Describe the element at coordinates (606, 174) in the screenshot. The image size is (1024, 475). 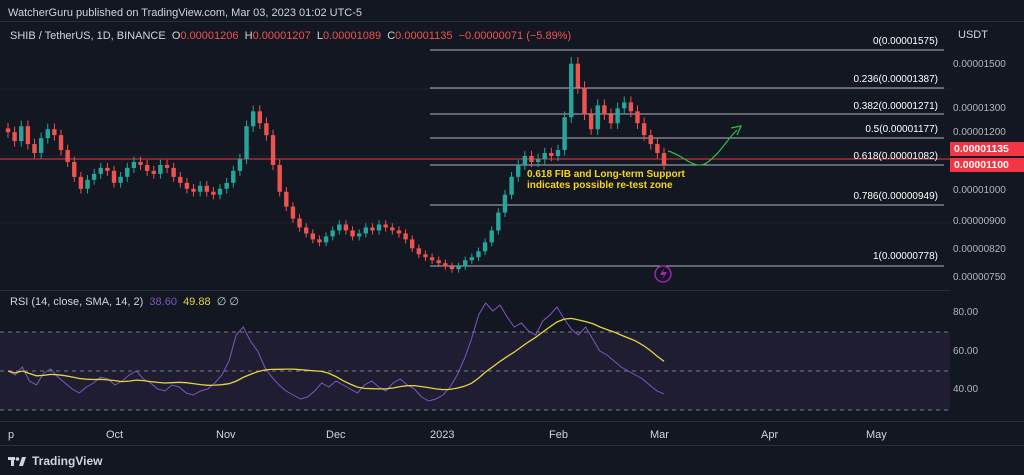
I see `annotation-line-1: 0.618 FIB and Long-term Support` at that location.